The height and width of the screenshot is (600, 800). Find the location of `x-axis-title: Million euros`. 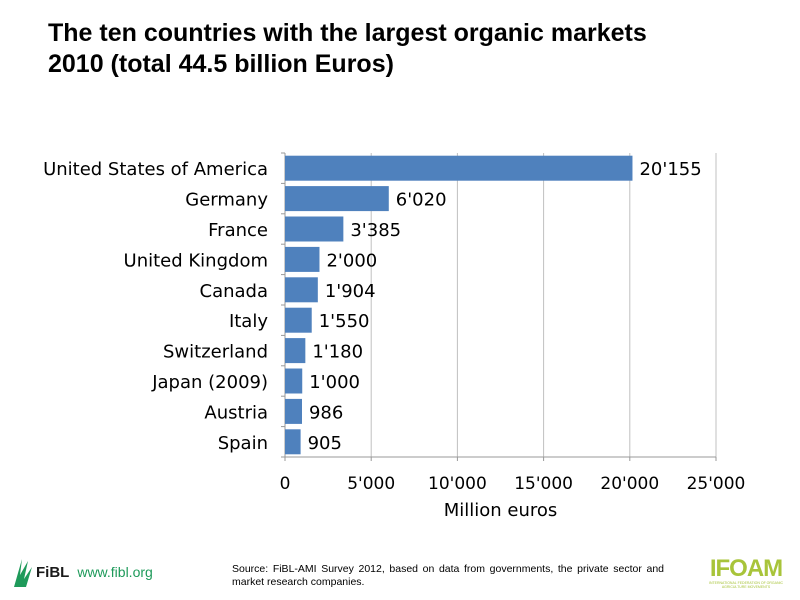

x-axis-title: Million euros is located at coordinates (501, 510).